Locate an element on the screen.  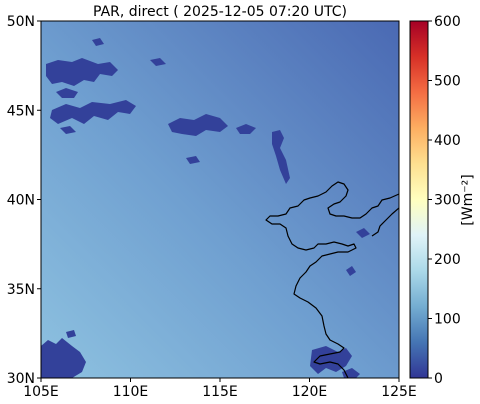
x-tick-label: 105E is located at coordinates (41, 392).